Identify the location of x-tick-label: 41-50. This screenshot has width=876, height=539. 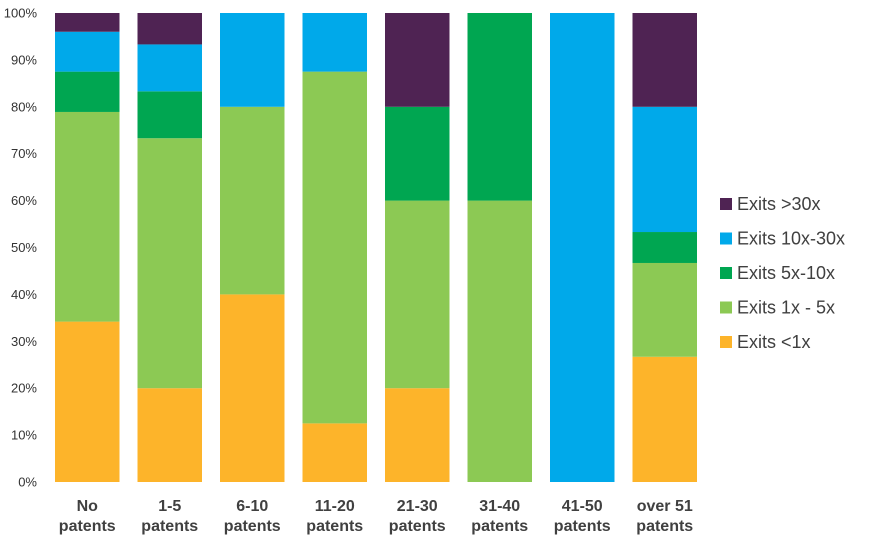
(582, 506).